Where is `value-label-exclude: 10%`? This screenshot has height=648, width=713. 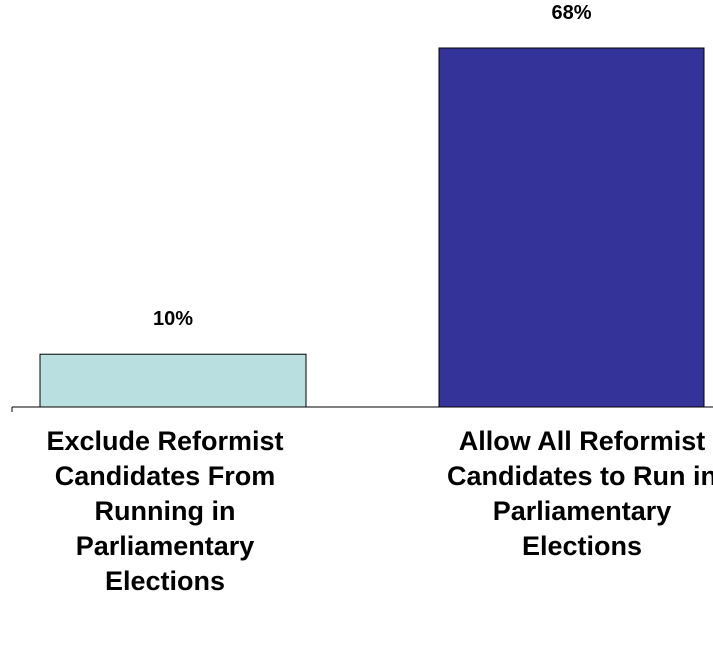
value-label-exclude: 10% is located at coordinates (173, 319).